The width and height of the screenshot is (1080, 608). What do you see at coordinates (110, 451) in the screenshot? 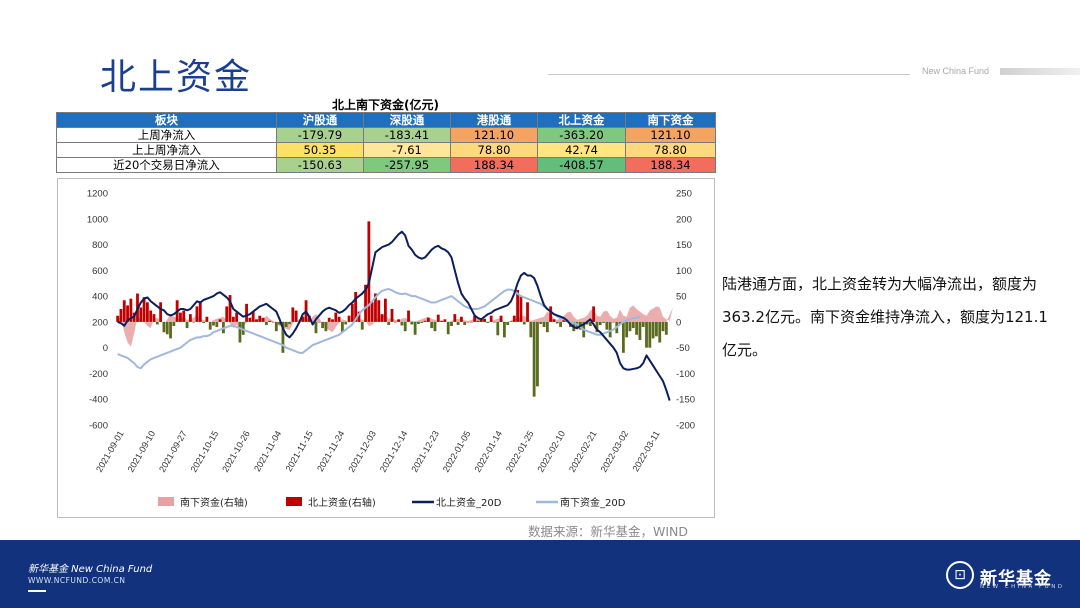
I see `x-axis-tick-label: 2021-09-01` at bounding box center [110, 451].